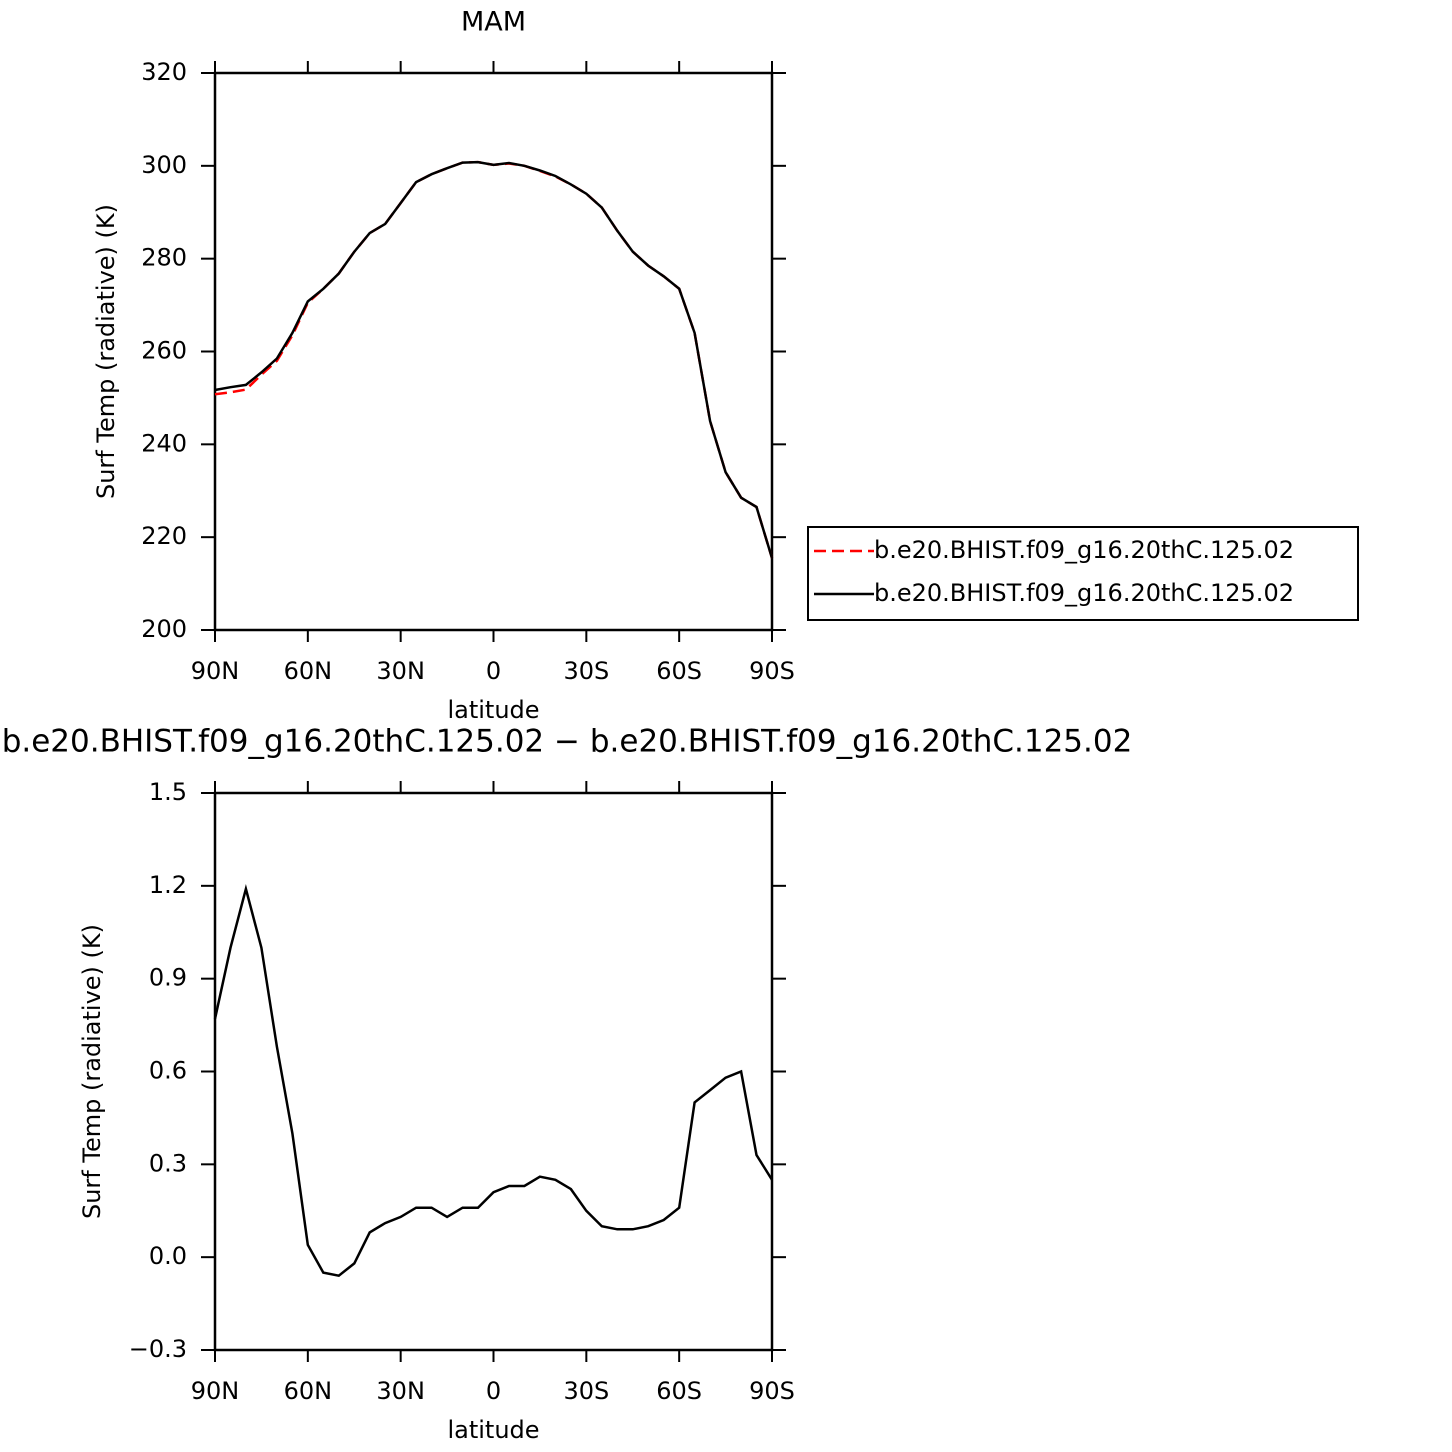  I want to click on y-tick-label: 220, so click(164, 536).